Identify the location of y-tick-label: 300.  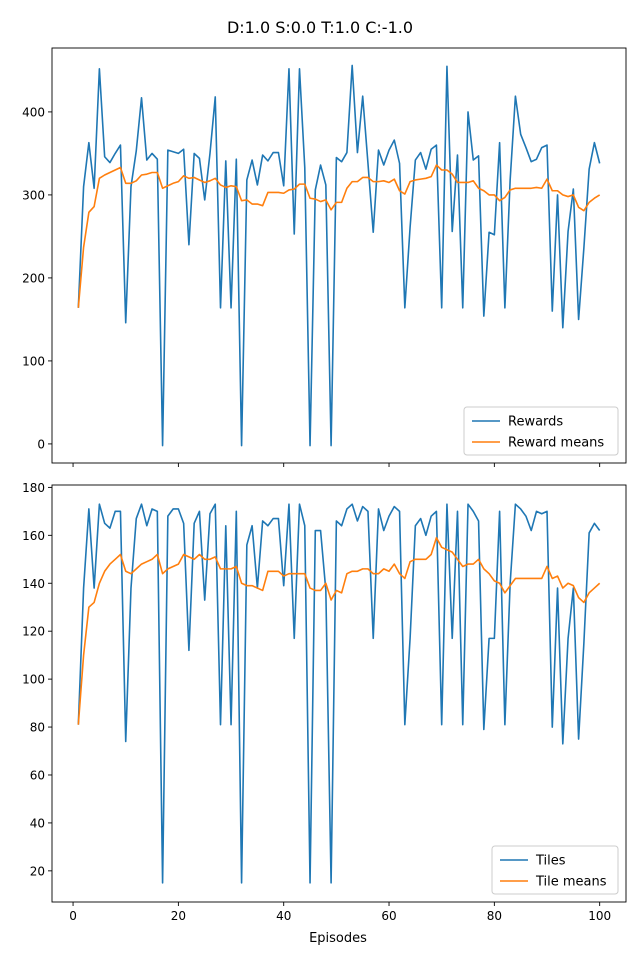
(33, 195).